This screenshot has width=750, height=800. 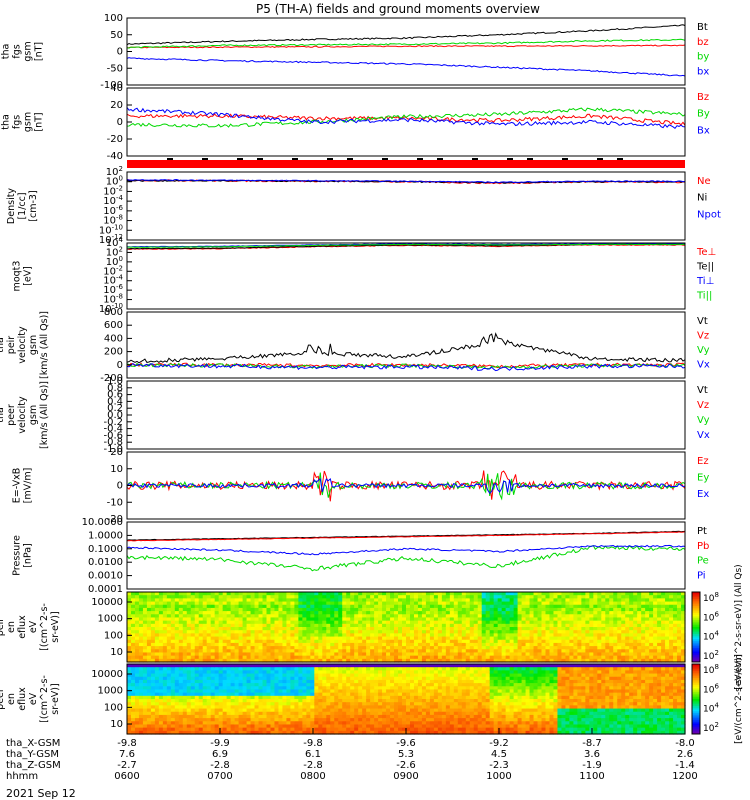 What do you see at coordinates (113, 635) in the screenshot?
I see `ytick-label: 100` at bounding box center [113, 635].